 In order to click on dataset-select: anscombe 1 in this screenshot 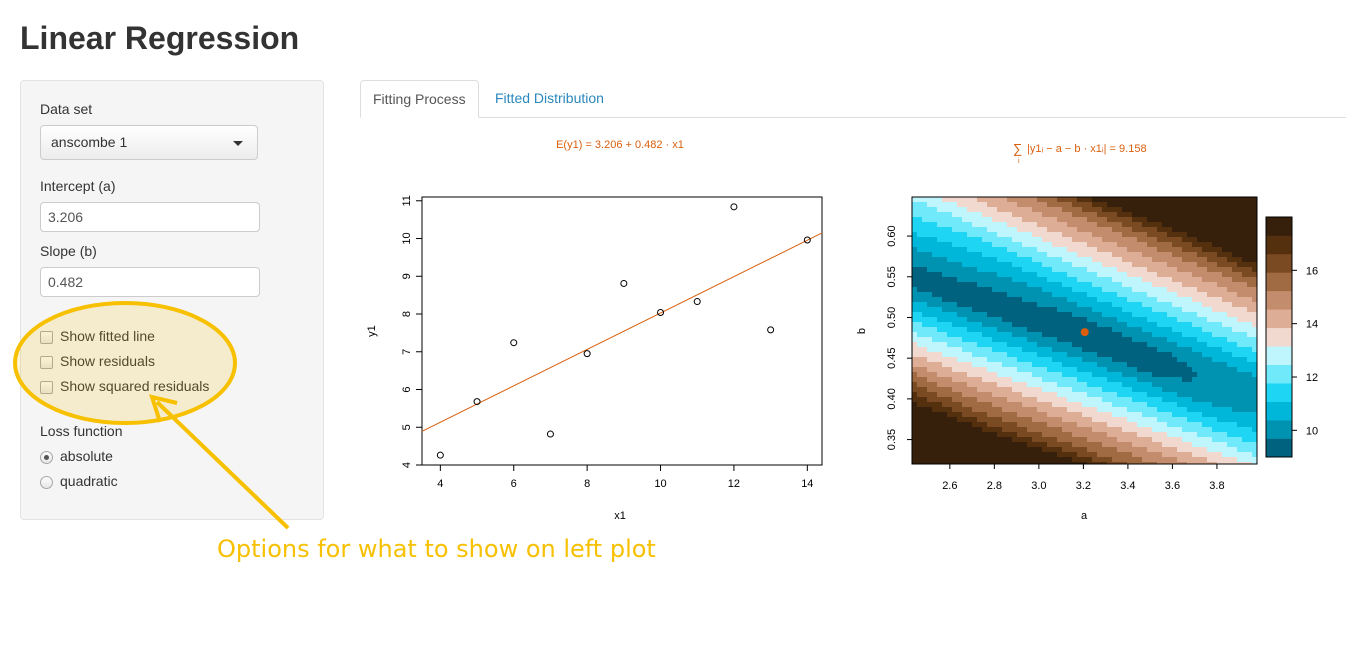, I will do `click(149, 142)`.